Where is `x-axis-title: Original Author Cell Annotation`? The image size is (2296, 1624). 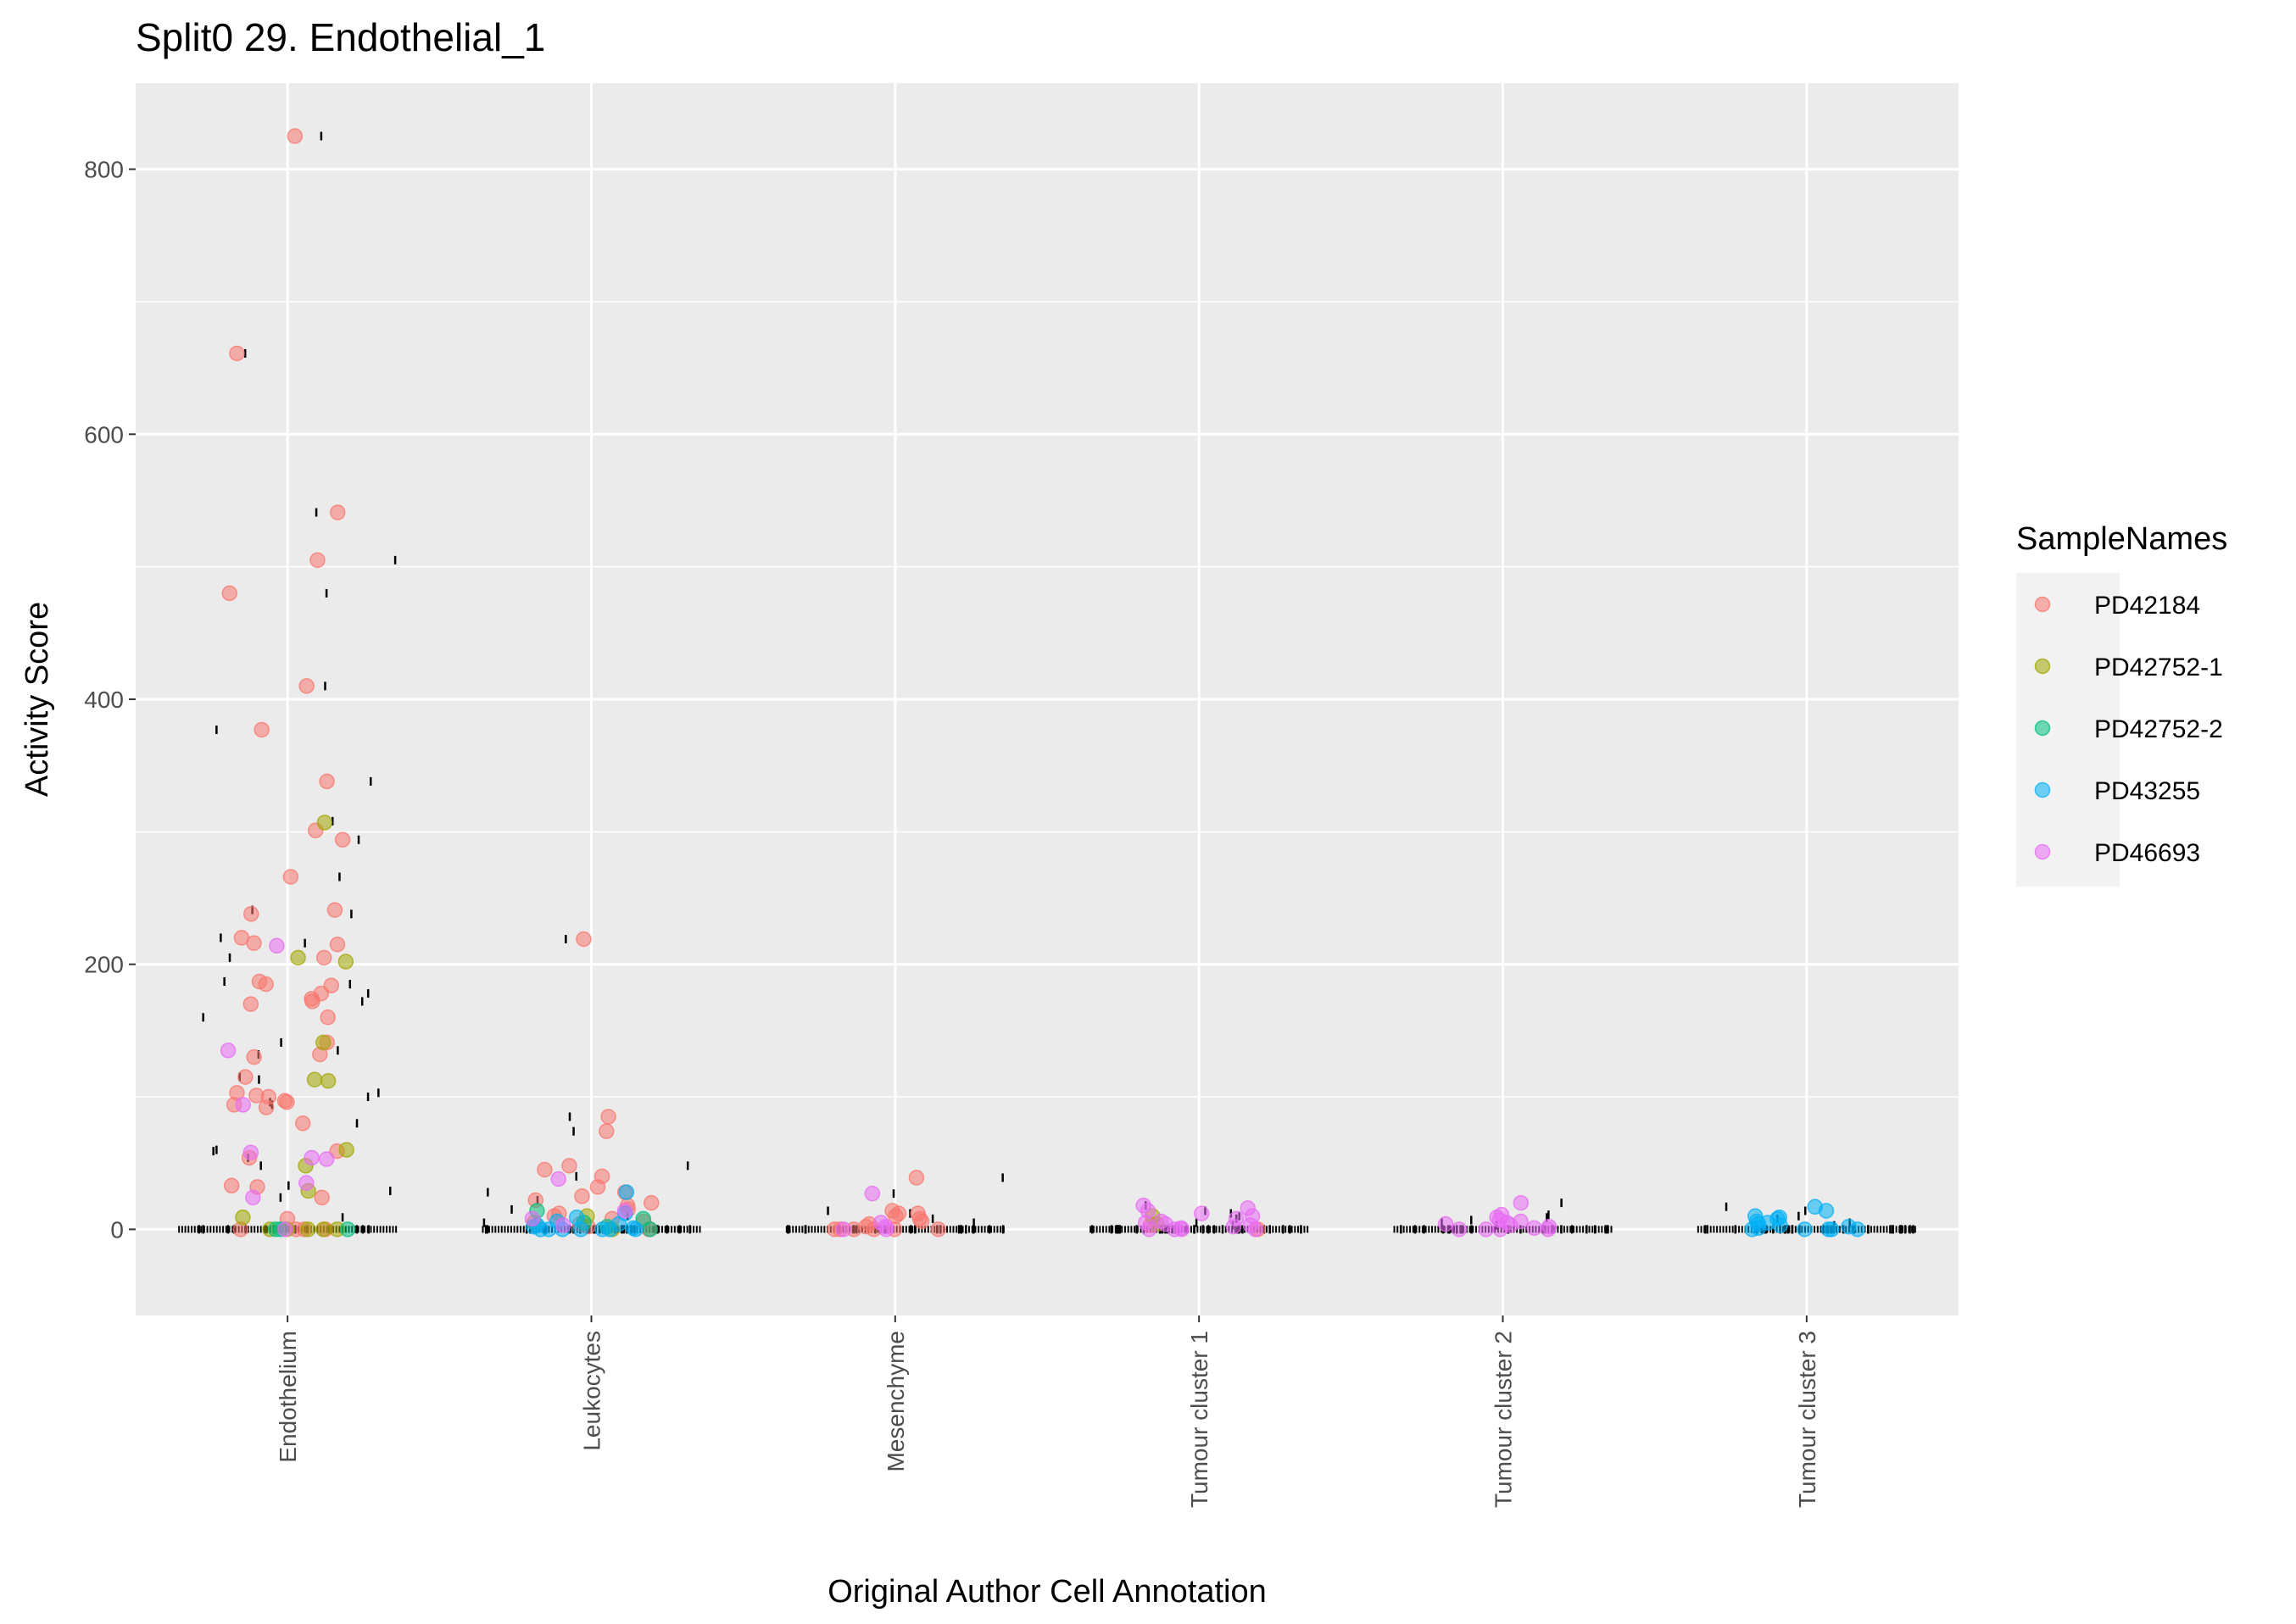 x-axis-title: Original Author Cell Annotation is located at coordinates (1047, 1592).